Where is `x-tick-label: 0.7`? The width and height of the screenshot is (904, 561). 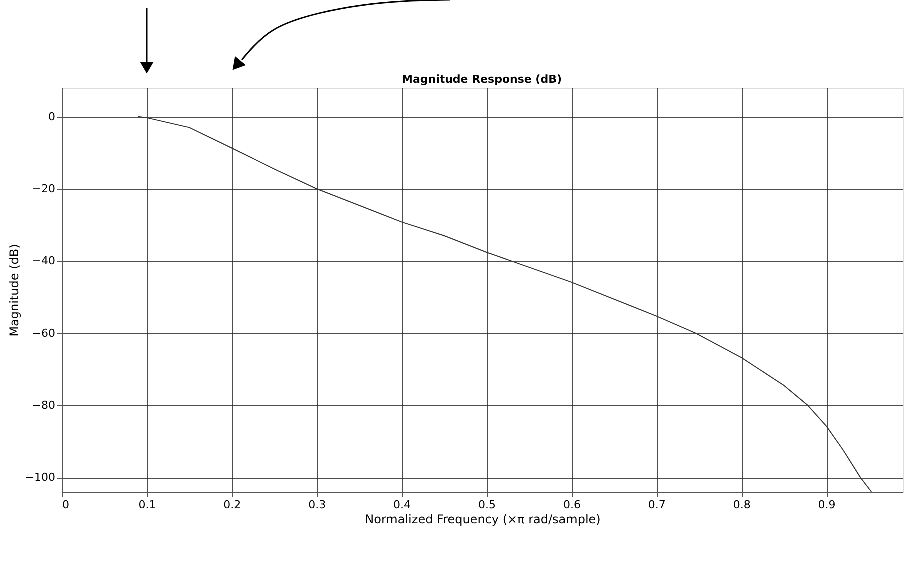
x-tick-label: 0.7 is located at coordinates (657, 505).